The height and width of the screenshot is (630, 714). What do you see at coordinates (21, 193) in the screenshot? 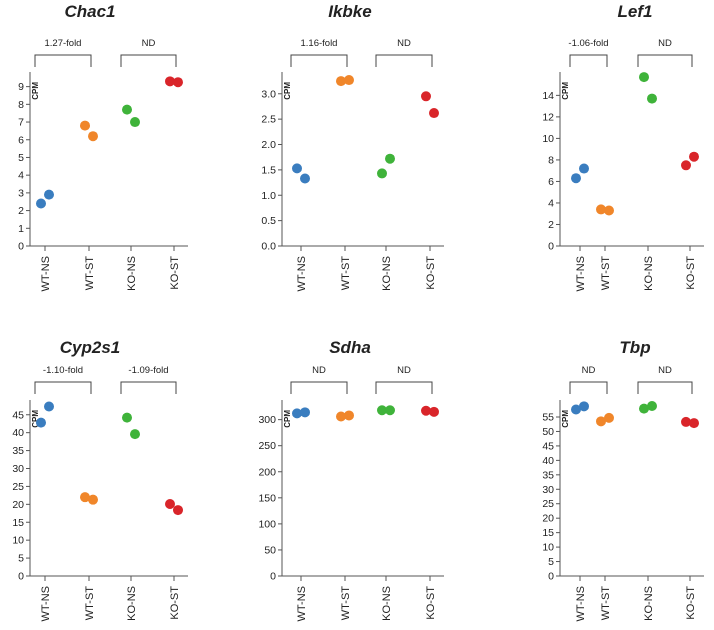
I see `y-tick-label: 3` at bounding box center [21, 193].